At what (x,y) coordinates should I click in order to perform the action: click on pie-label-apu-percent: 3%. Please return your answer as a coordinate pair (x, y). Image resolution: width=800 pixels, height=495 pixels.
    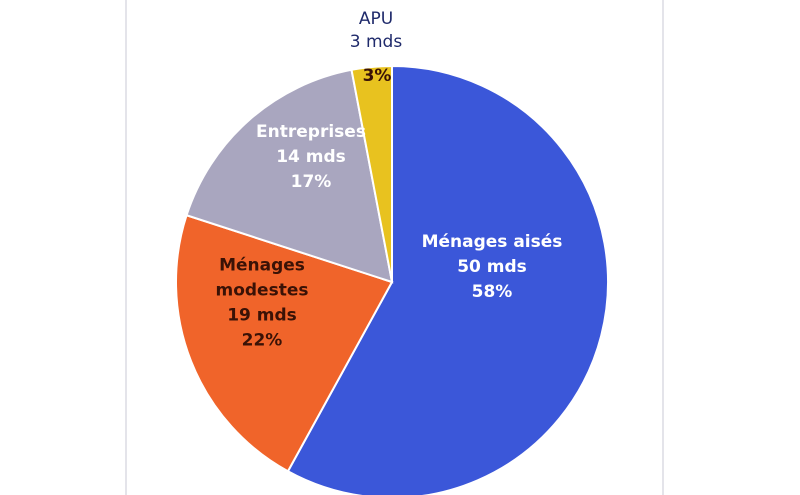
    Looking at the image, I should click on (377, 76).